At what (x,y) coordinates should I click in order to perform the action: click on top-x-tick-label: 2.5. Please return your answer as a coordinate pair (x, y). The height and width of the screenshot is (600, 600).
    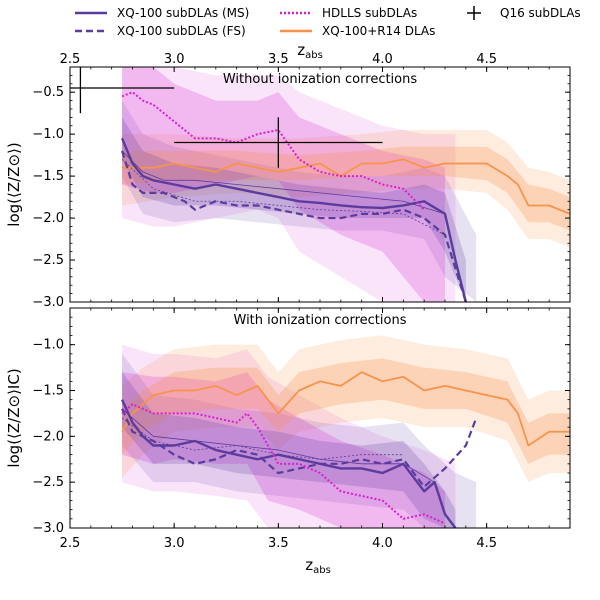
    Looking at the image, I should click on (70, 59).